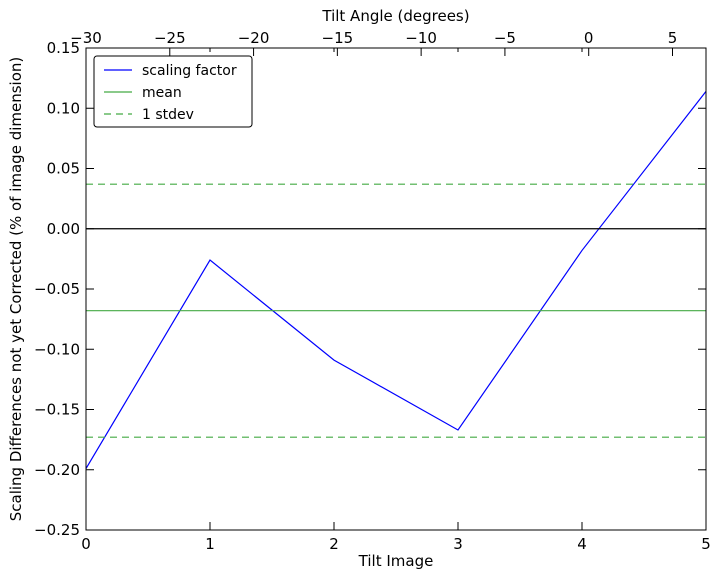 The image size is (719, 579). What do you see at coordinates (189, 71) in the screenshot?
I see `legend-label: scaling factor` at bounding box center [189, 71].